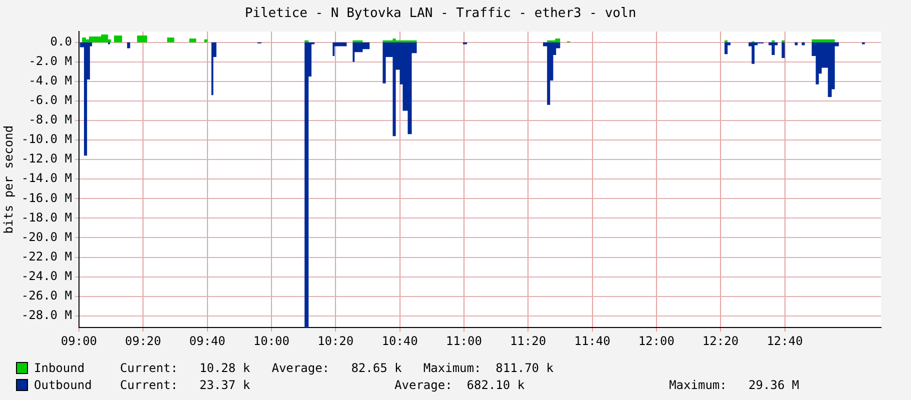 The image size is (911, 400). Describe the element at coordinates (46, 256) in the screenshot. I see `y-tick-label: -22.0 M` at that location.